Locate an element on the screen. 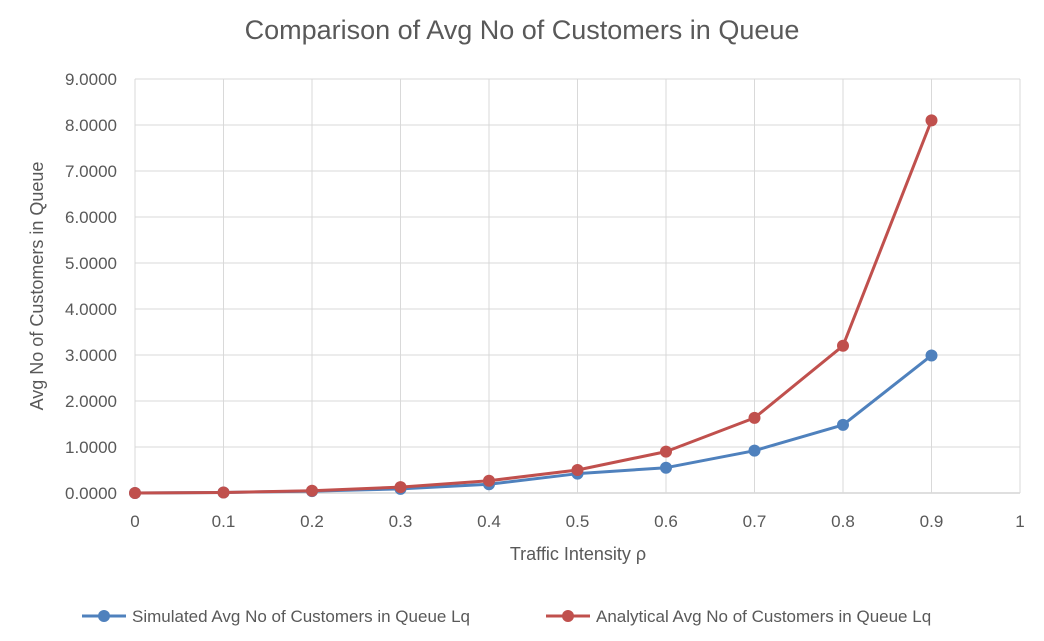 This screenshot has height=641, width=1044. x-axis-ticks: 0 0.1 0.2 0.3 0.4 0.5 0.6 0.7 0.8 0.9 1 is located at coordinates (577, 521).